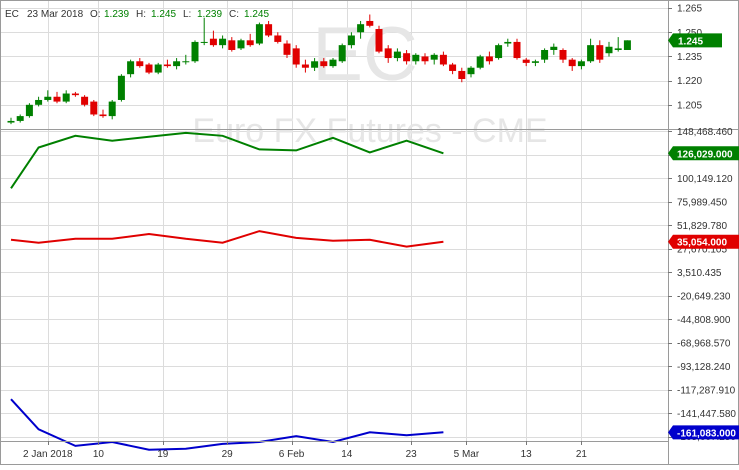  I want to click on cot-series-line, so click(227, 239).